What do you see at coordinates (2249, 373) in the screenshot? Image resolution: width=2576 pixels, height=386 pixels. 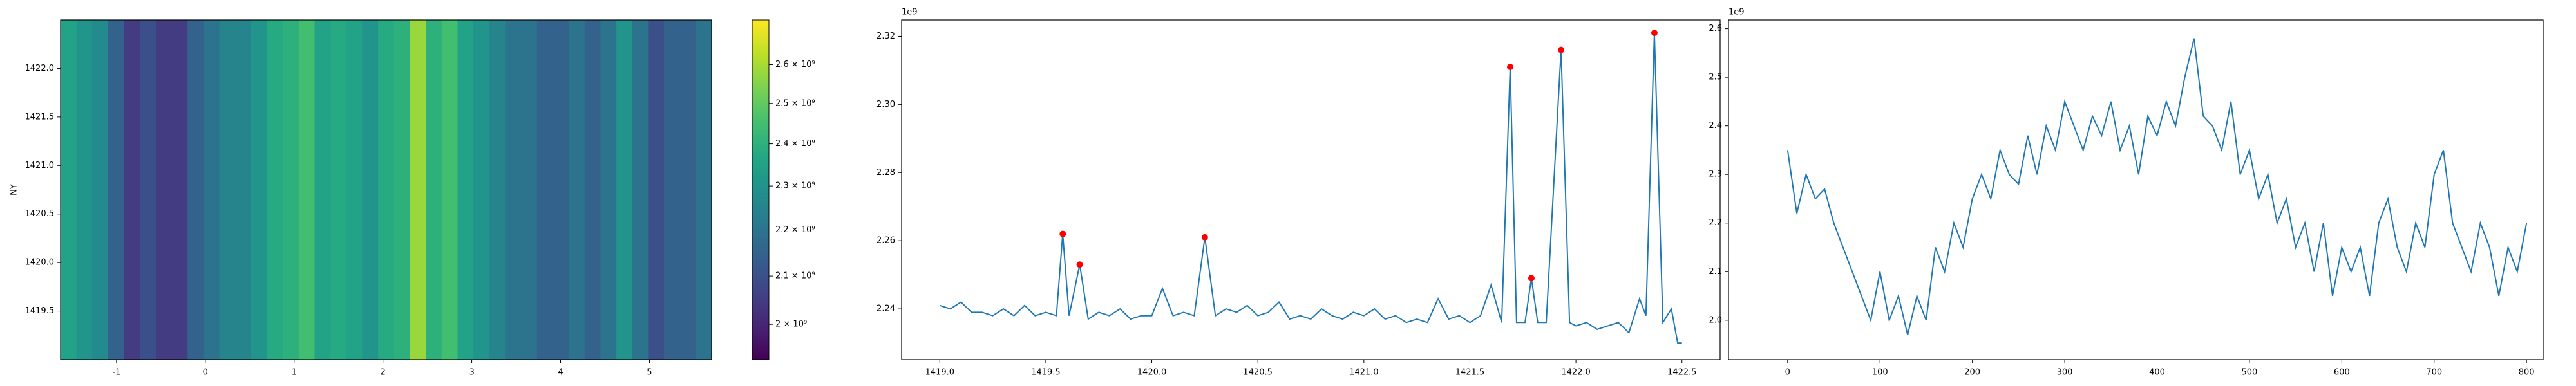 I see `x-tick-label: 500` at bounding box center [2249, 373].